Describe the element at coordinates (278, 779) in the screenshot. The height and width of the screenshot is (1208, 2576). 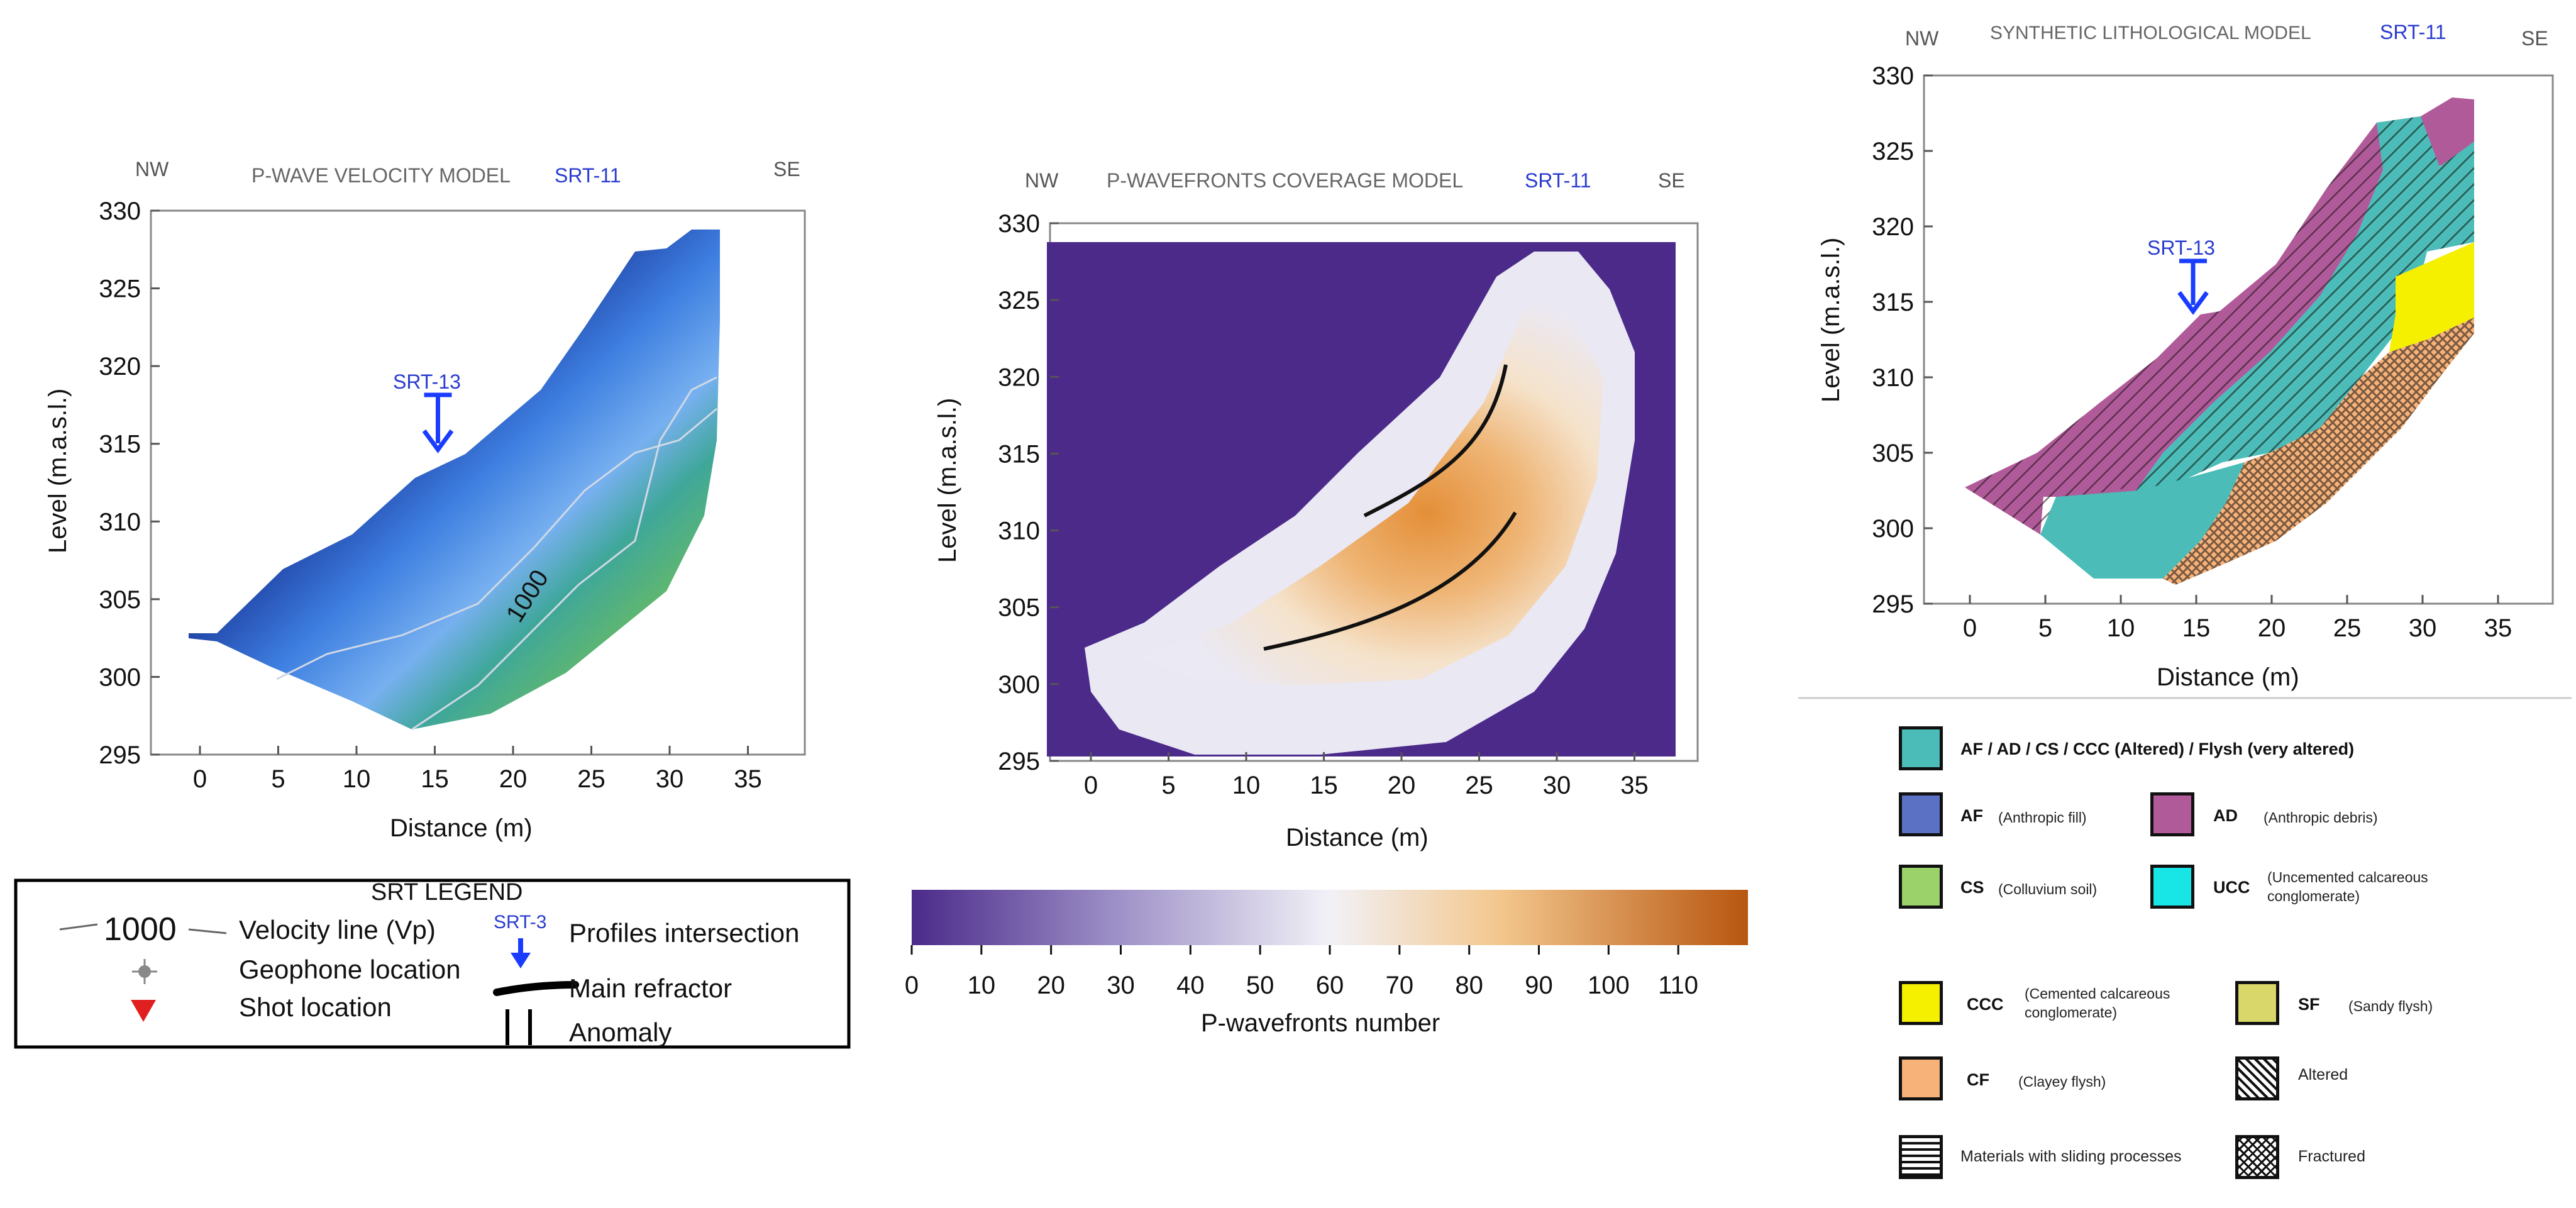
I see `vp-xtick-label: 5` at that location.